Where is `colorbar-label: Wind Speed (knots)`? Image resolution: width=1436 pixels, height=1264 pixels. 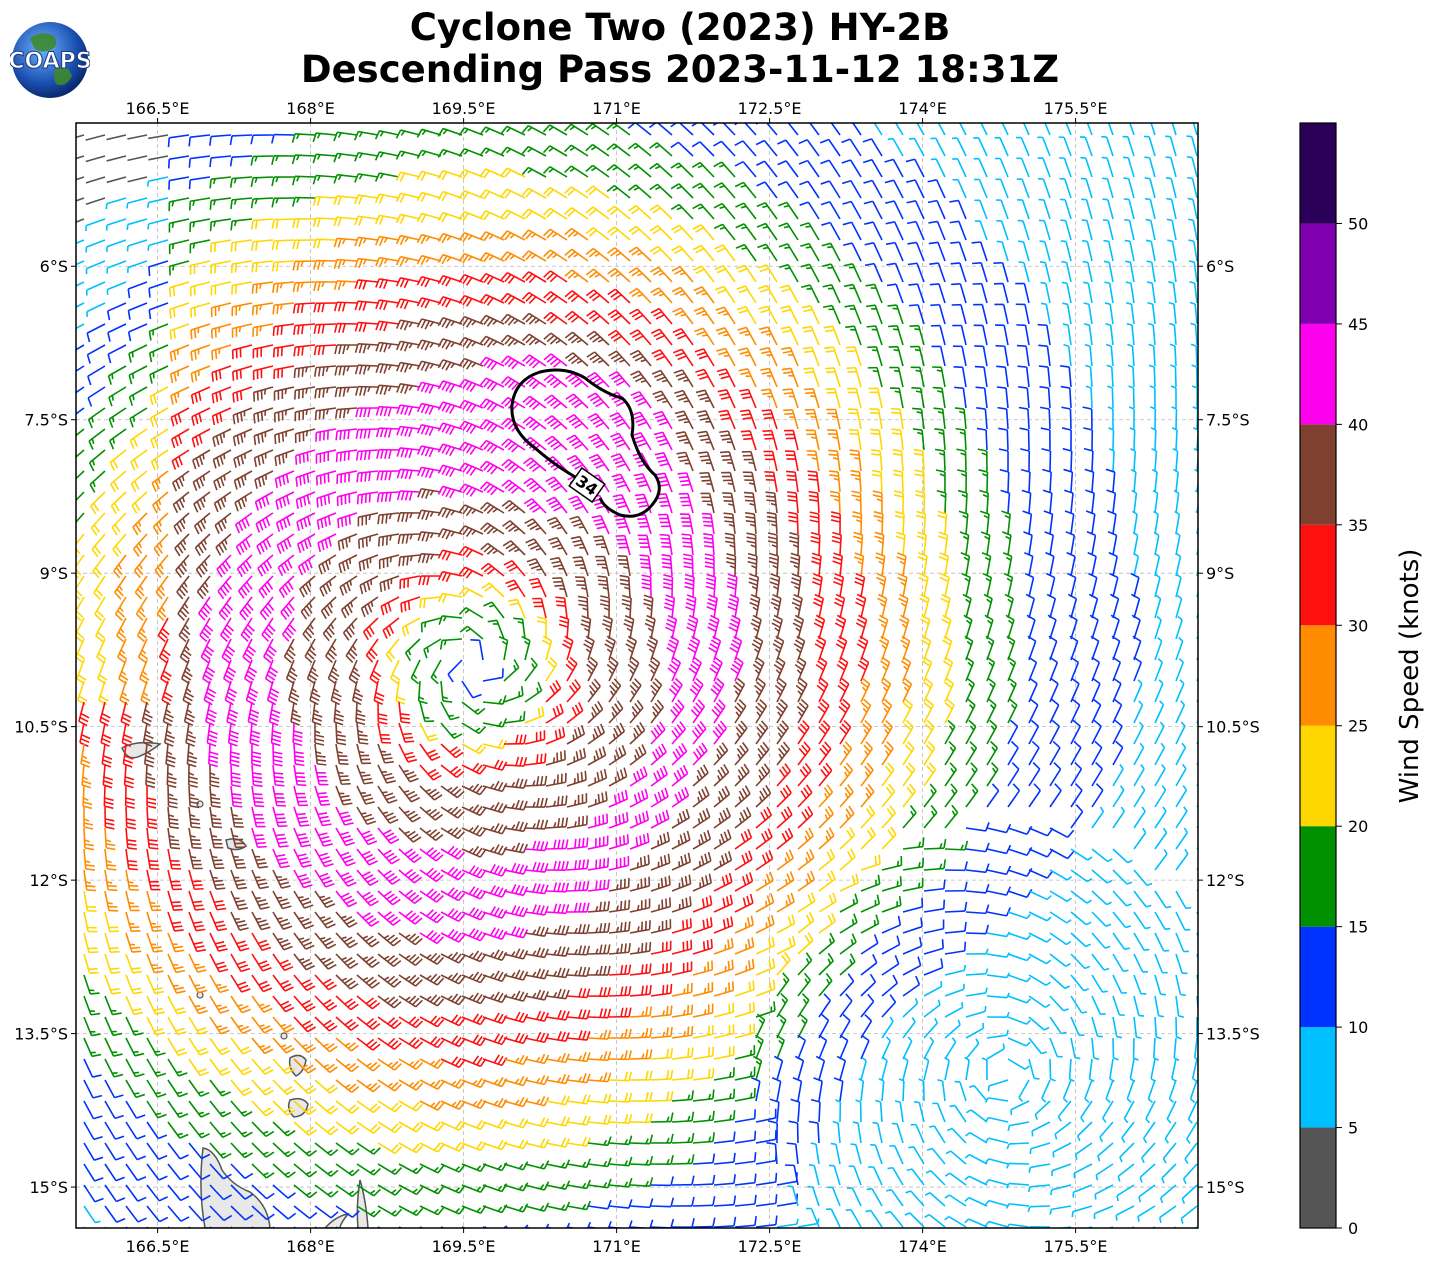
colorbar-label: Wind Speed (knots) is located at coordinates (1410, 676).